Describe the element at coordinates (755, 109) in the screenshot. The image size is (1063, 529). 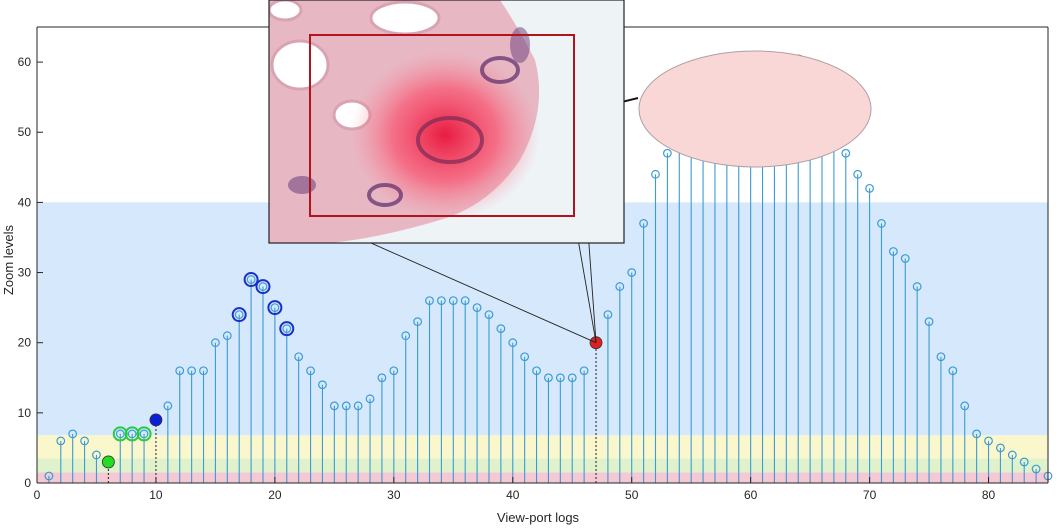
I see `zoom-cluster-ellipse` at that location.